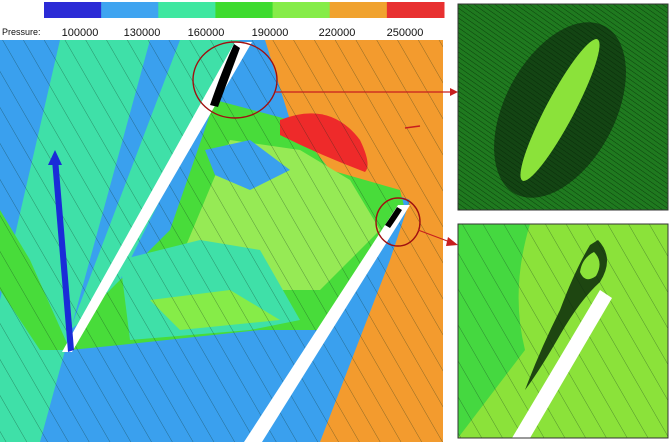 This screenshot has height=442, width=671. Describe the element at coordinates (225, 75) in the screenshot. I see `blade-upper-edge` at that location.